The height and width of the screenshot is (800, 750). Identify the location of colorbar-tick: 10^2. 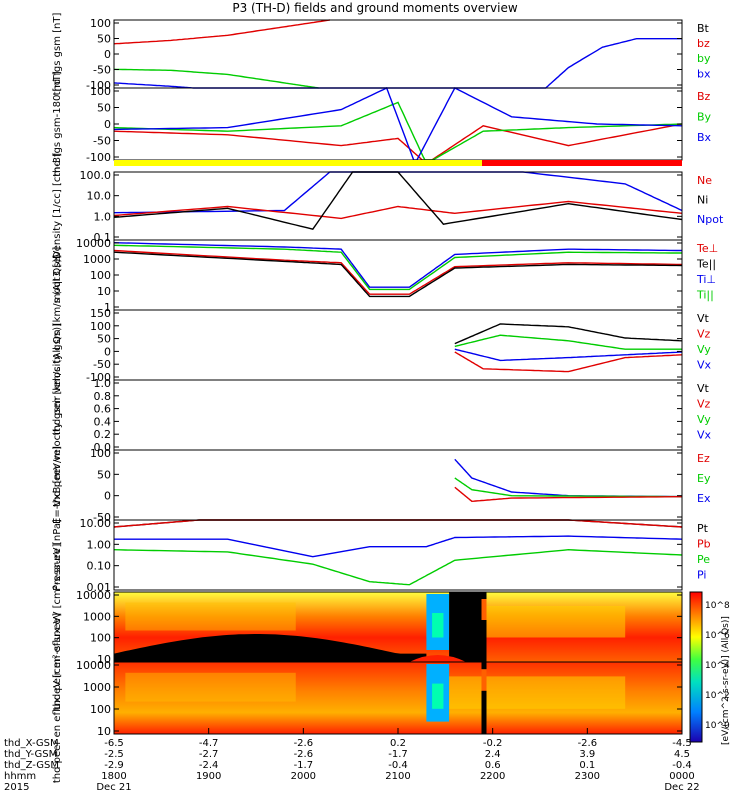
(717, 696).